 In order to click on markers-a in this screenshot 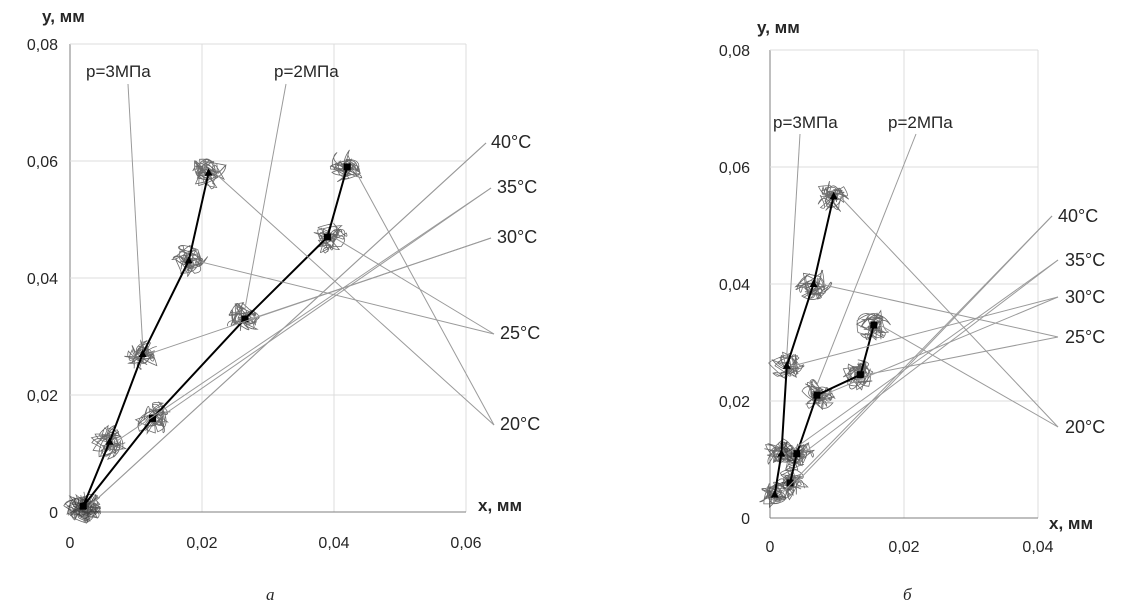, I will do `click(215, 336)`.